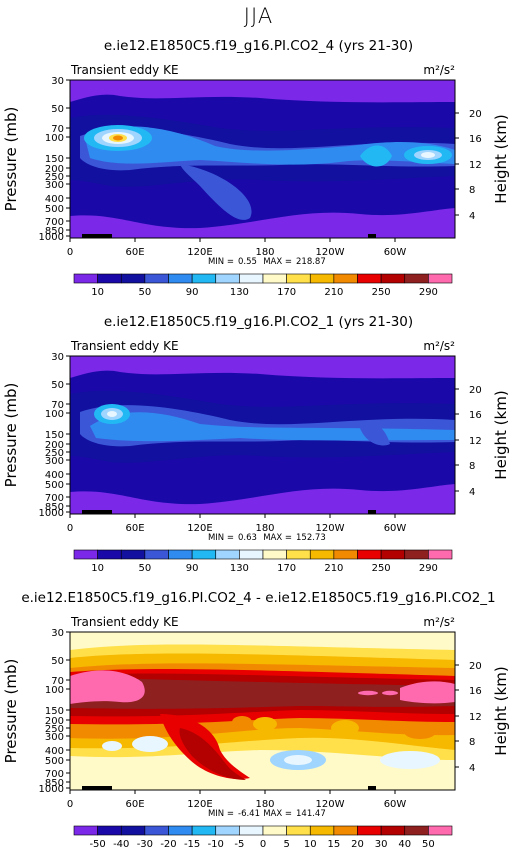  What do you see at coordinates (239, 844) in the screenshot?
I see `colorbar-label: -5` at bounding box center [239, 844].